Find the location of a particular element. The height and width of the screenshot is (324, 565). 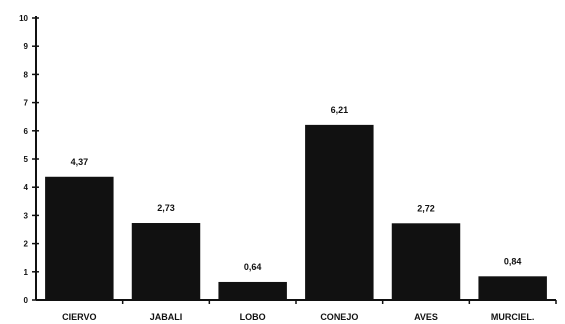

x-tick-label: CONEJO is located at coordinates (339, 317).